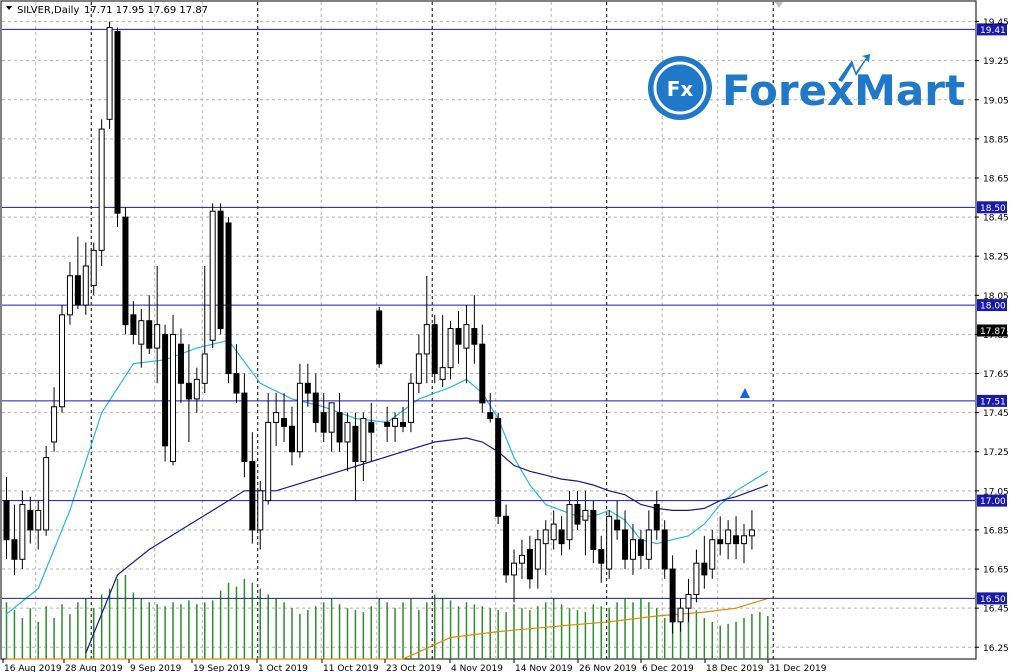 This screenshot has width=1012, height=672. What do you see at coordinates (996, 414) in the screenshot?
I see `y-tick-label: 17.45` at bounding box center [996, 414].